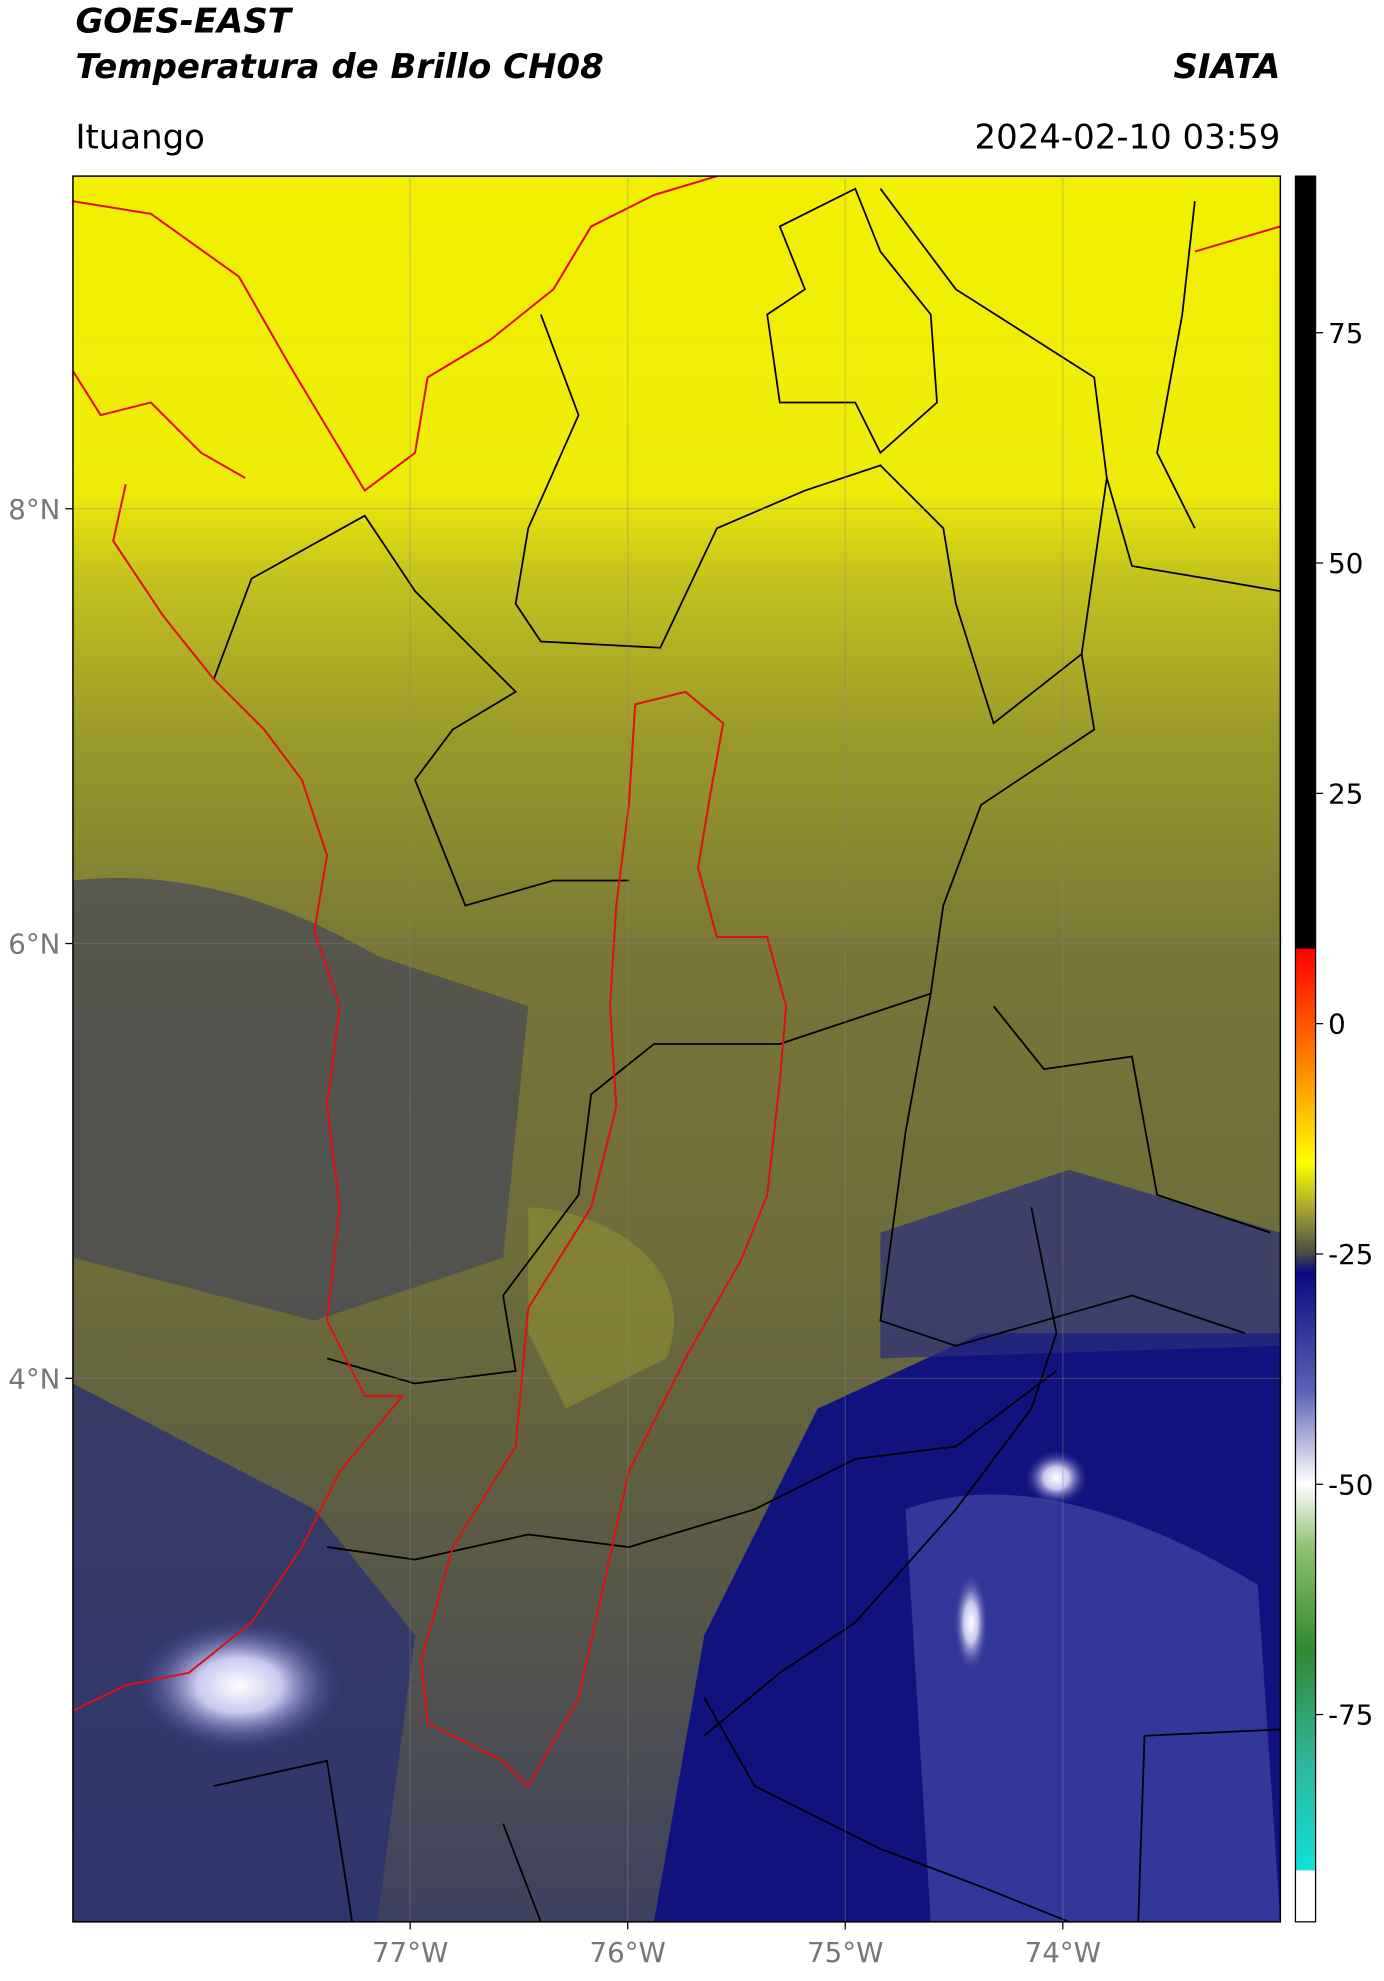 Image resolution: width=1384 pixels, height=1981 pixels. Describe the element at coordinates (1345, 563) in the screenshot. I see `colorbar-tick-label: 50` at that location.